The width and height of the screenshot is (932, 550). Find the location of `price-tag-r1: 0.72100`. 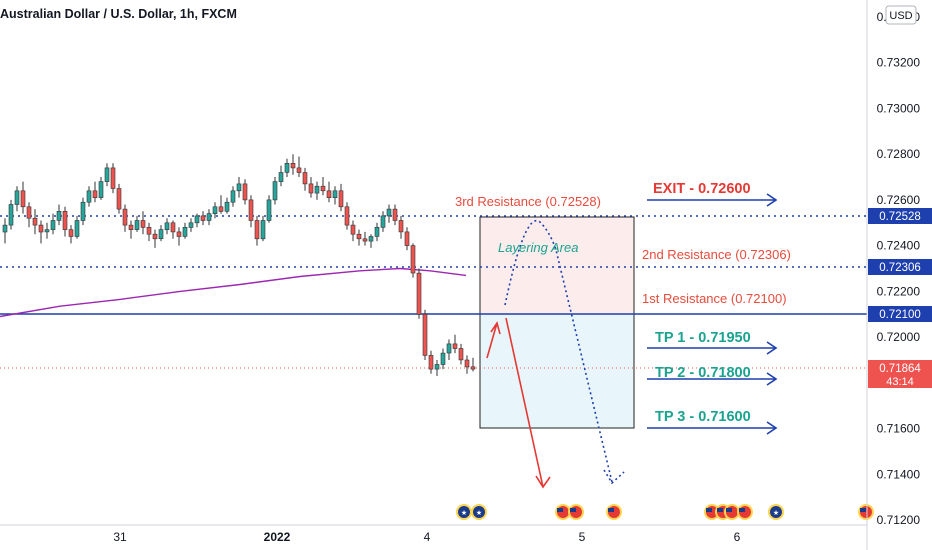

price-tag-r1: 0.72100 is located at coordinates (900, 314).